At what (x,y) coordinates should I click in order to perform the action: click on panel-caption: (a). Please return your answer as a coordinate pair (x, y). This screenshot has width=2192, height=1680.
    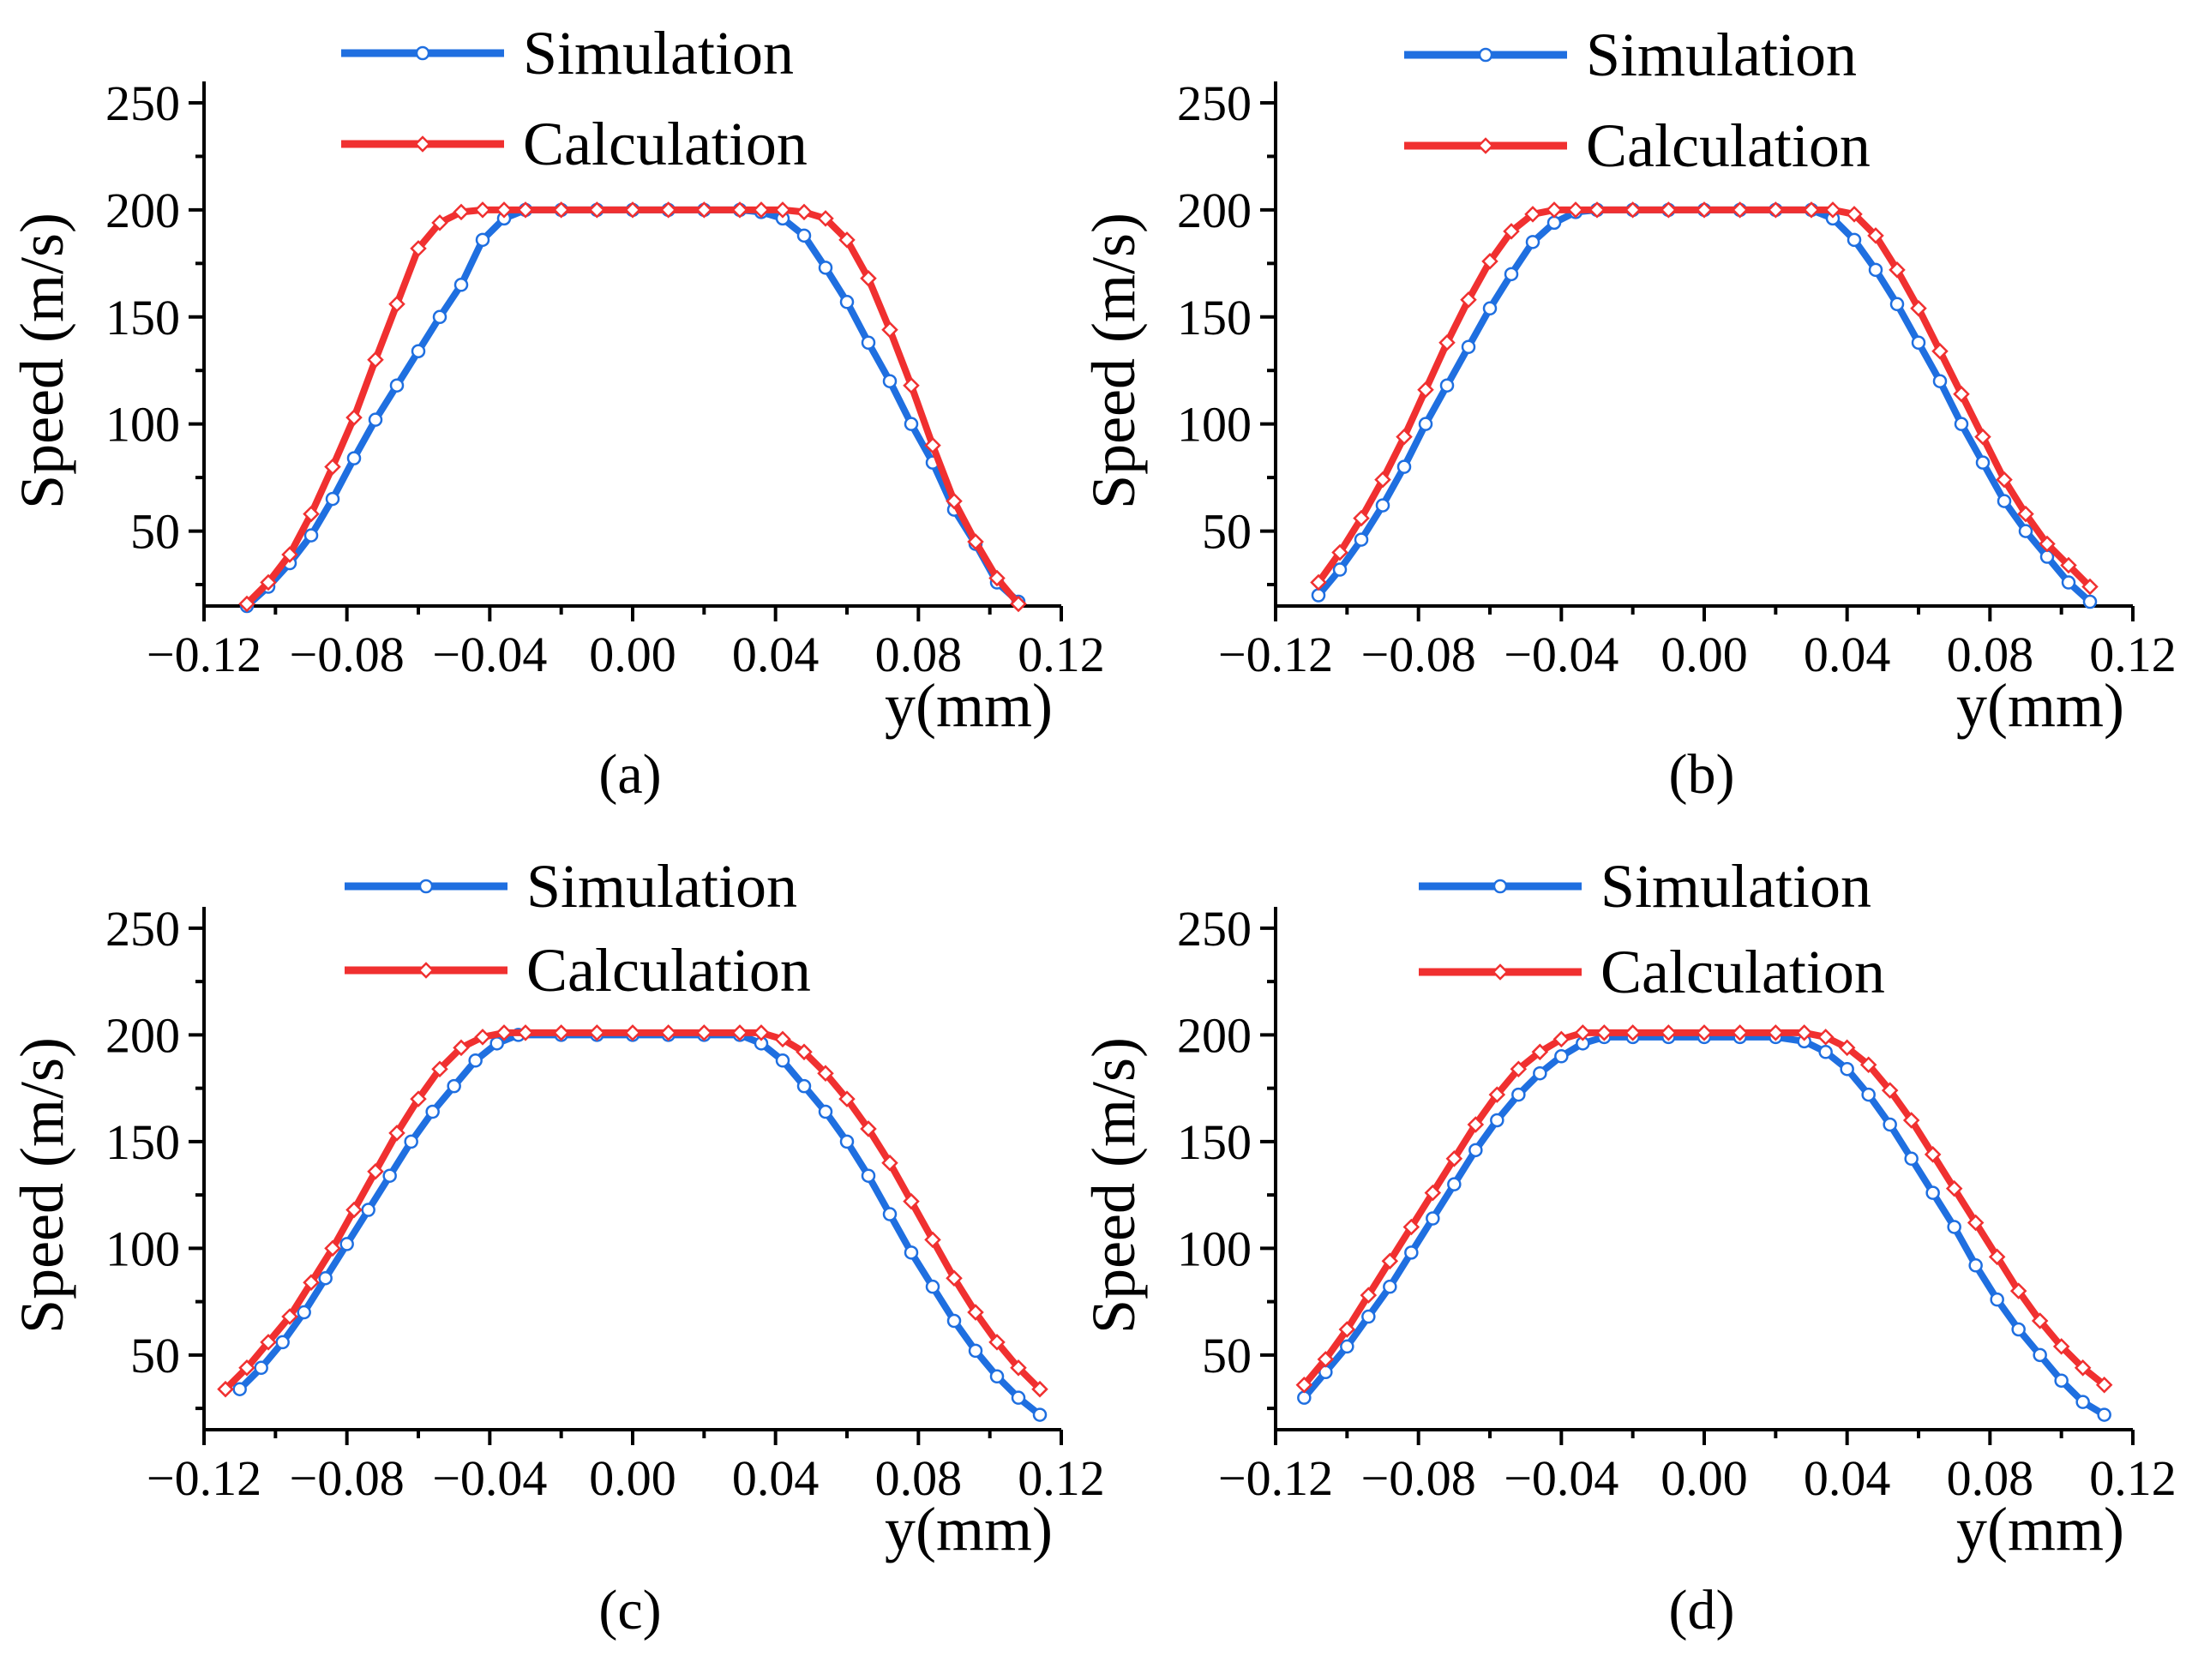
    Looking at the image, I should click on (629, 774).